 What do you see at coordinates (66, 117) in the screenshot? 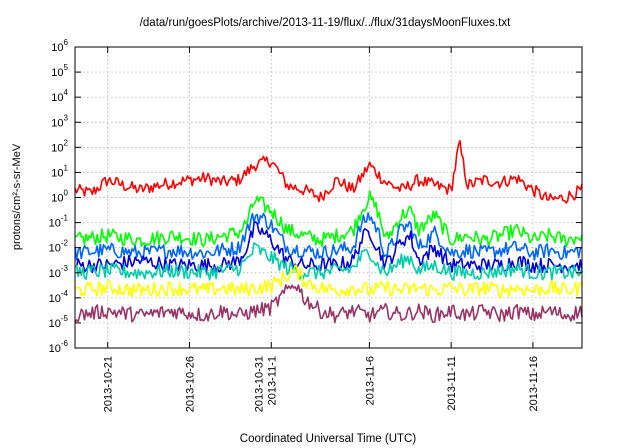
I see `y-tick-exponent: 3` at bounding box center [66, 117].